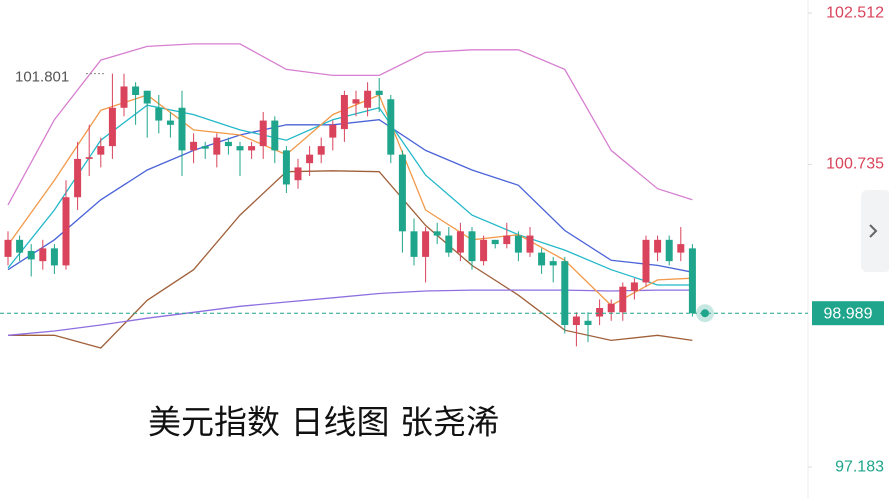 This screenshot has height=498, width=889. Describe the element at coordinates (855, 12) in the screenshot. I see `y-tick-label: 102.512` at that location.